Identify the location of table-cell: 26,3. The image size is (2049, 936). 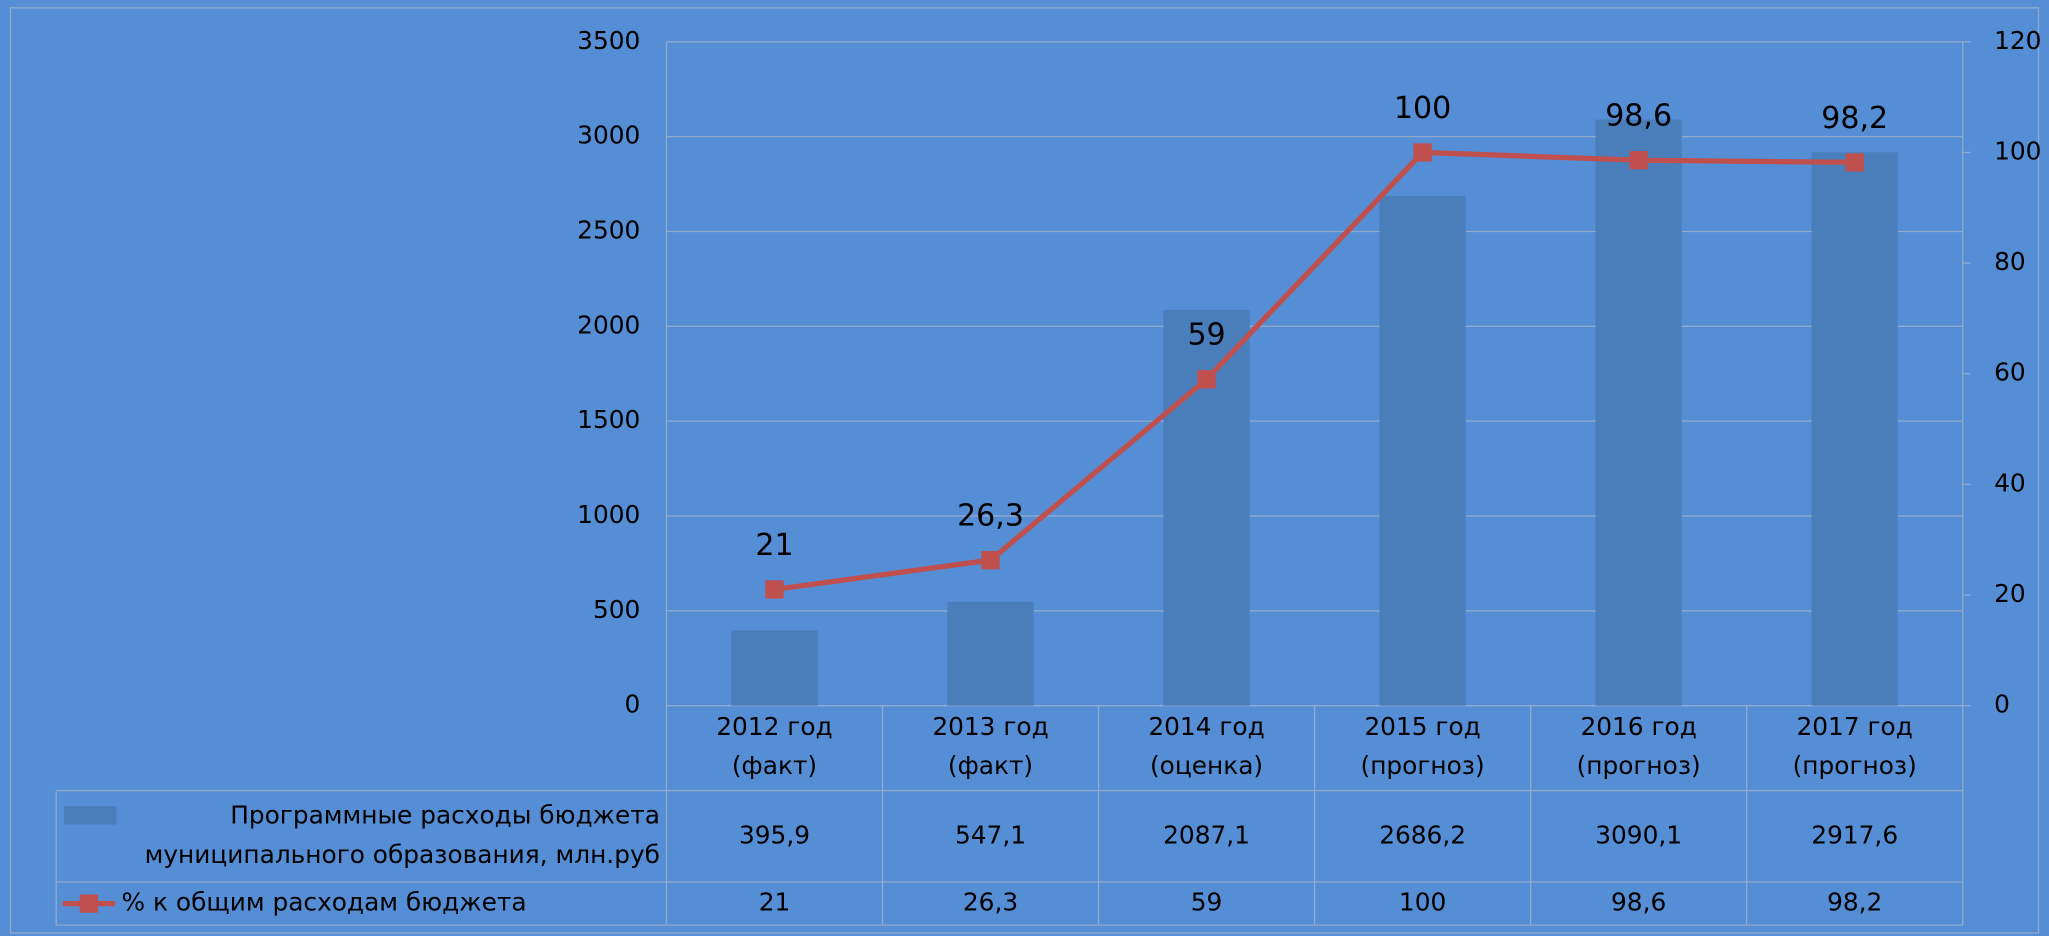
(990, 902).